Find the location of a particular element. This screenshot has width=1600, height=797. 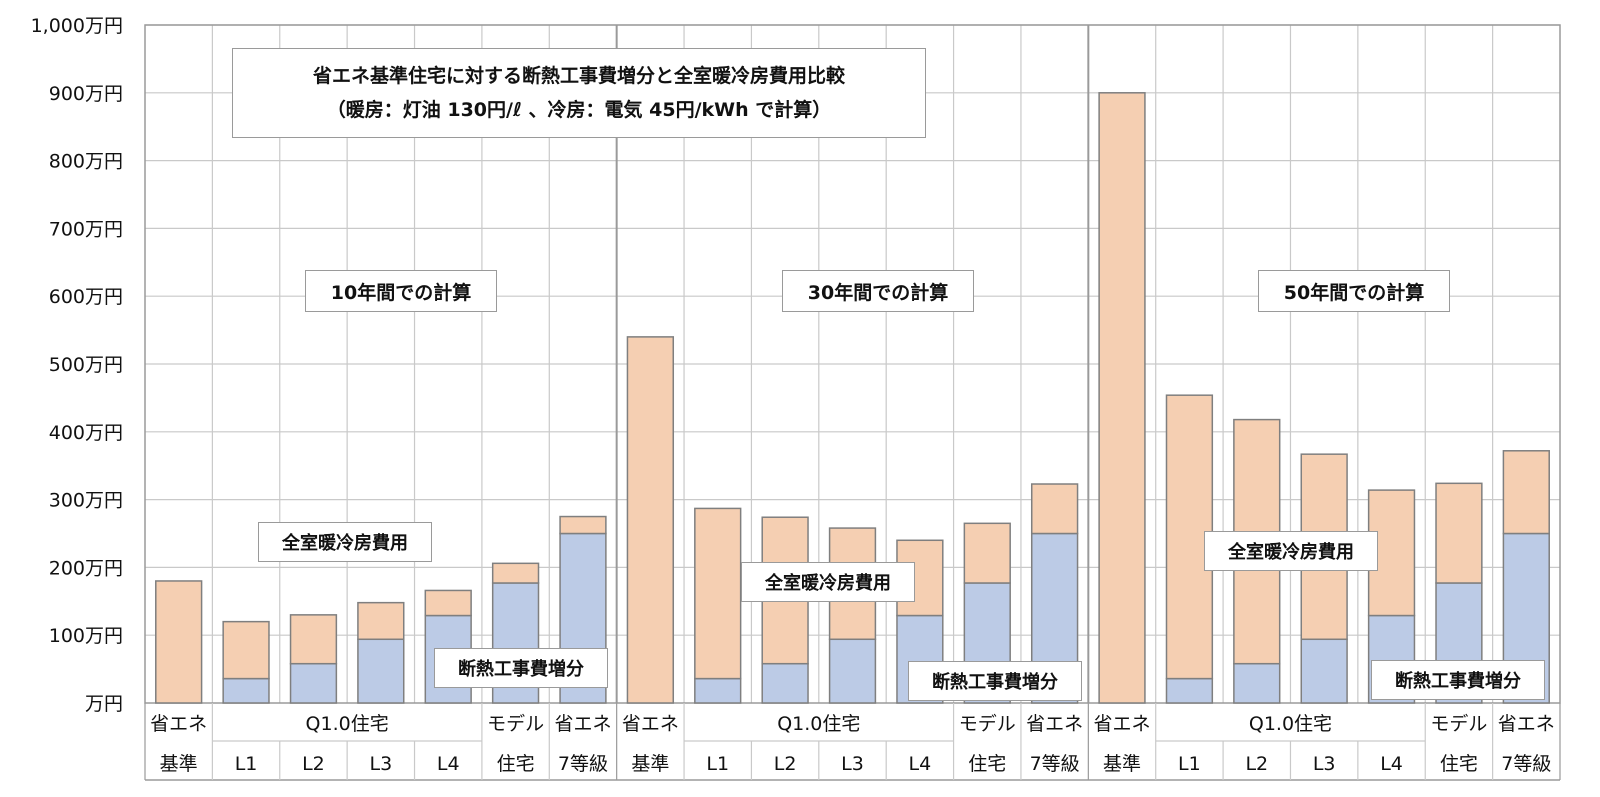

y-tick-label: 1,000万円 is located at coordinates (77, 26).